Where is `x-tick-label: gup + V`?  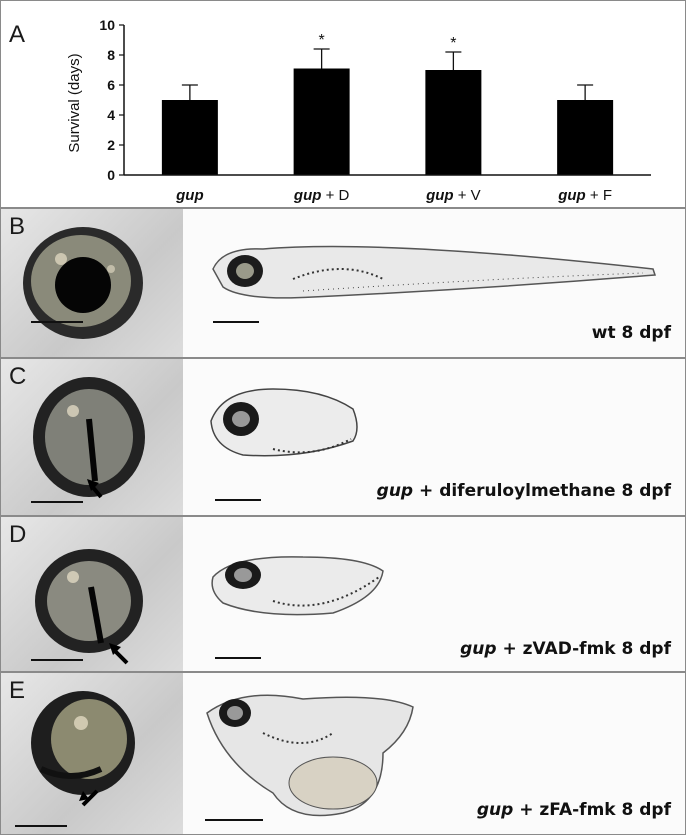
x-tick-label: gup + V is located at coordinates (453, 195).